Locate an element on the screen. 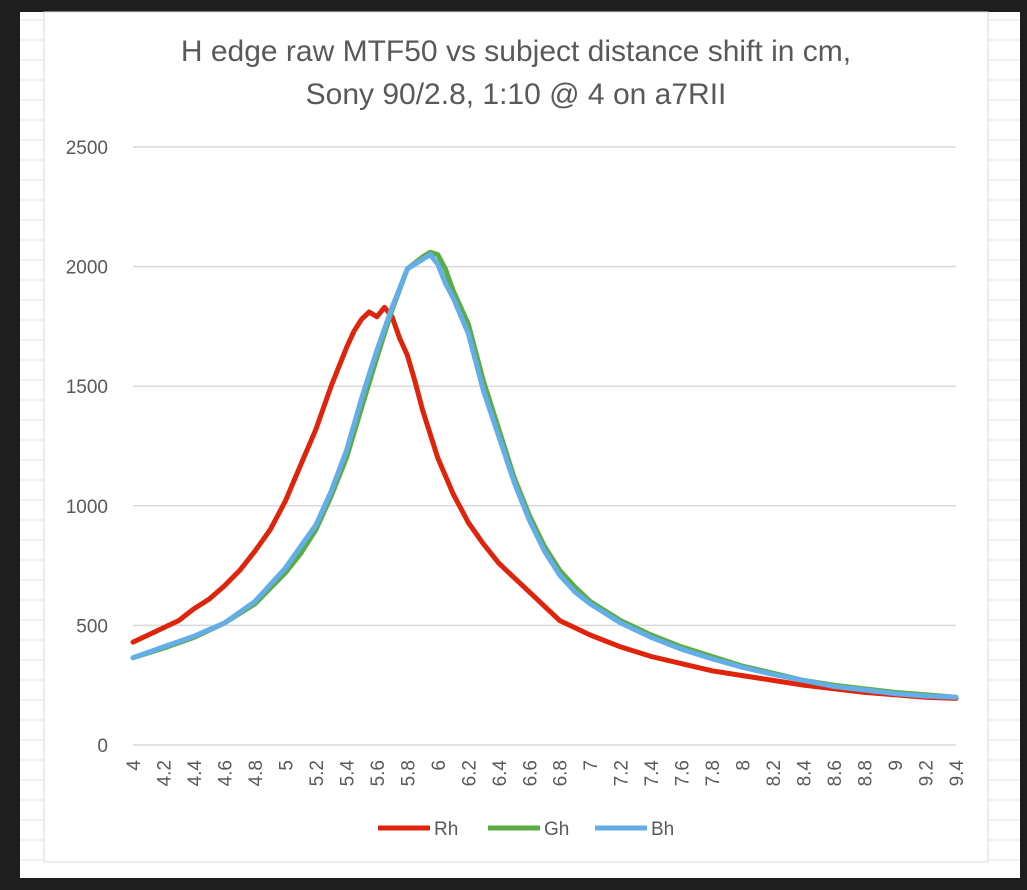 This screenshot has height=890, width=1027. legend-label-bh: Bh is located at coordinates (662, 829).